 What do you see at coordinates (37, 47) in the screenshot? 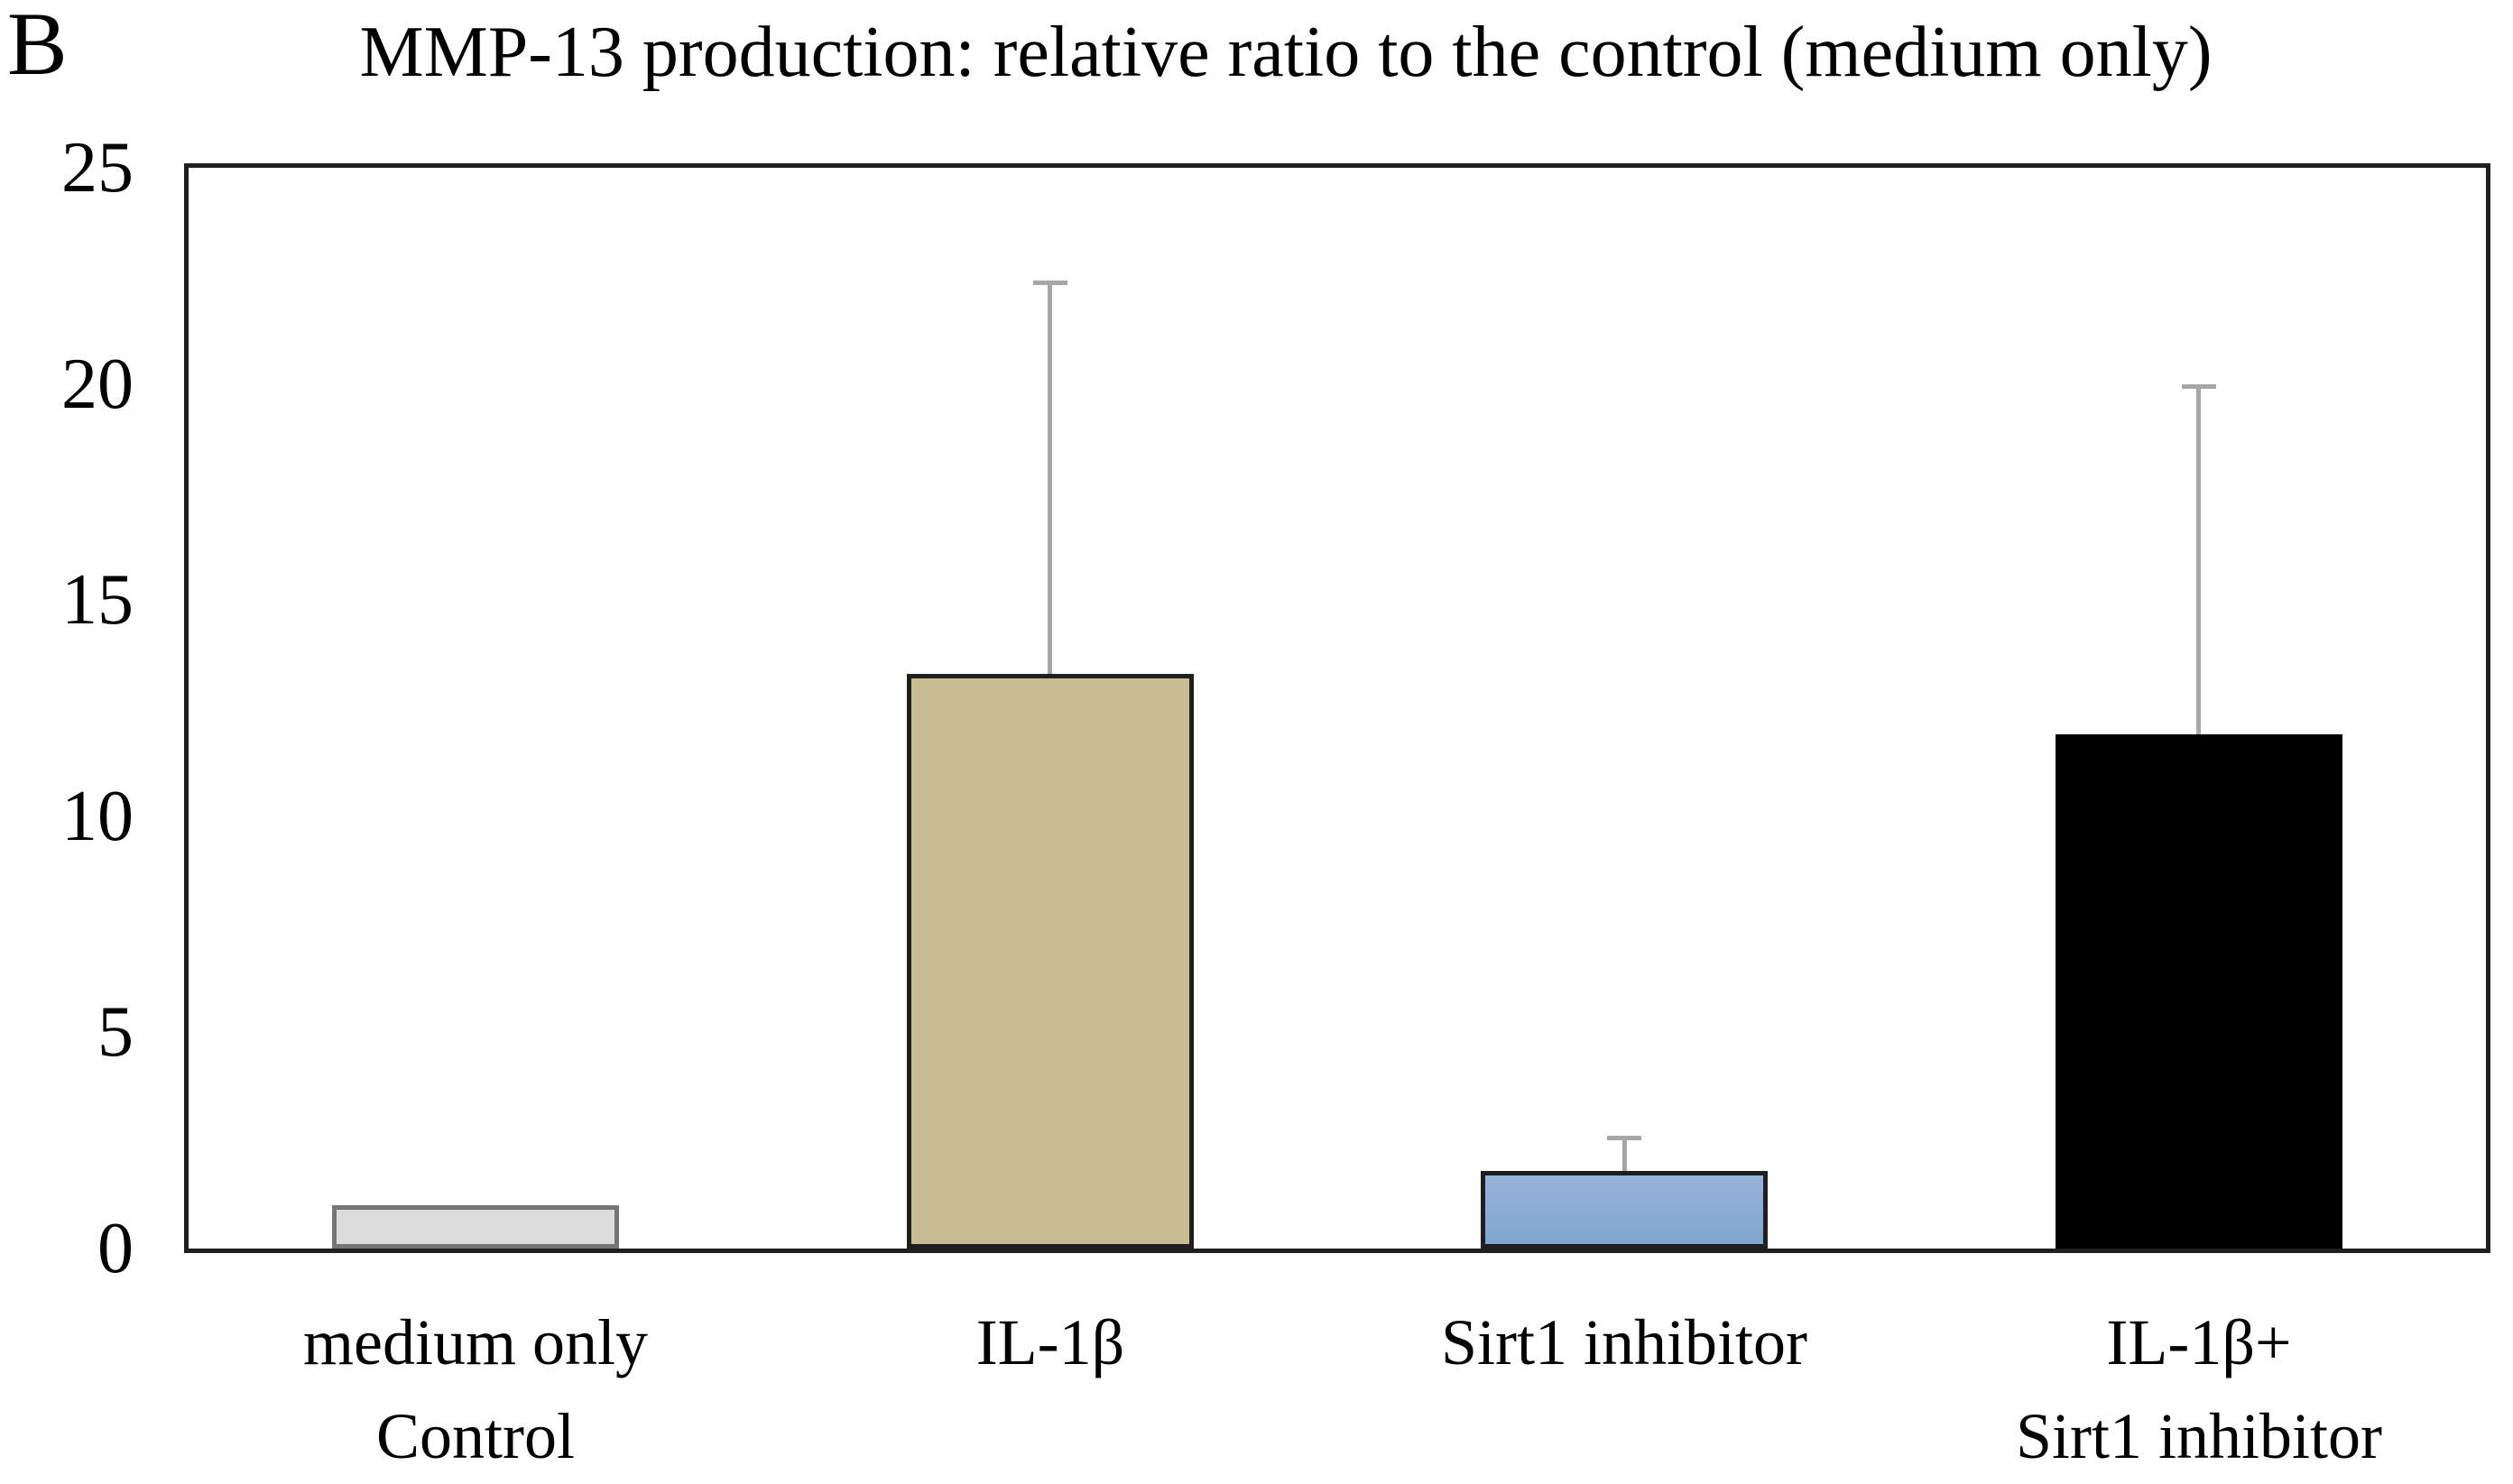
I see `panel-letter-label: B` at bounding box center [37, 47].